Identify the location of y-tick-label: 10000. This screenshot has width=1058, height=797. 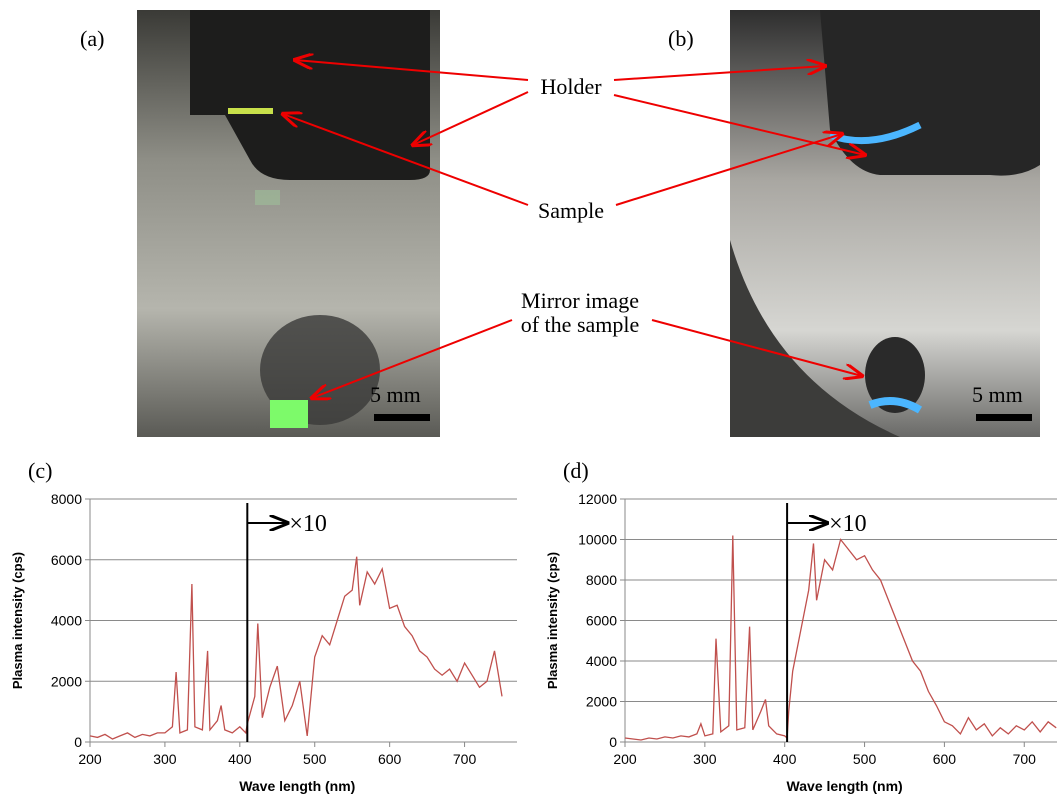
(597, 540).